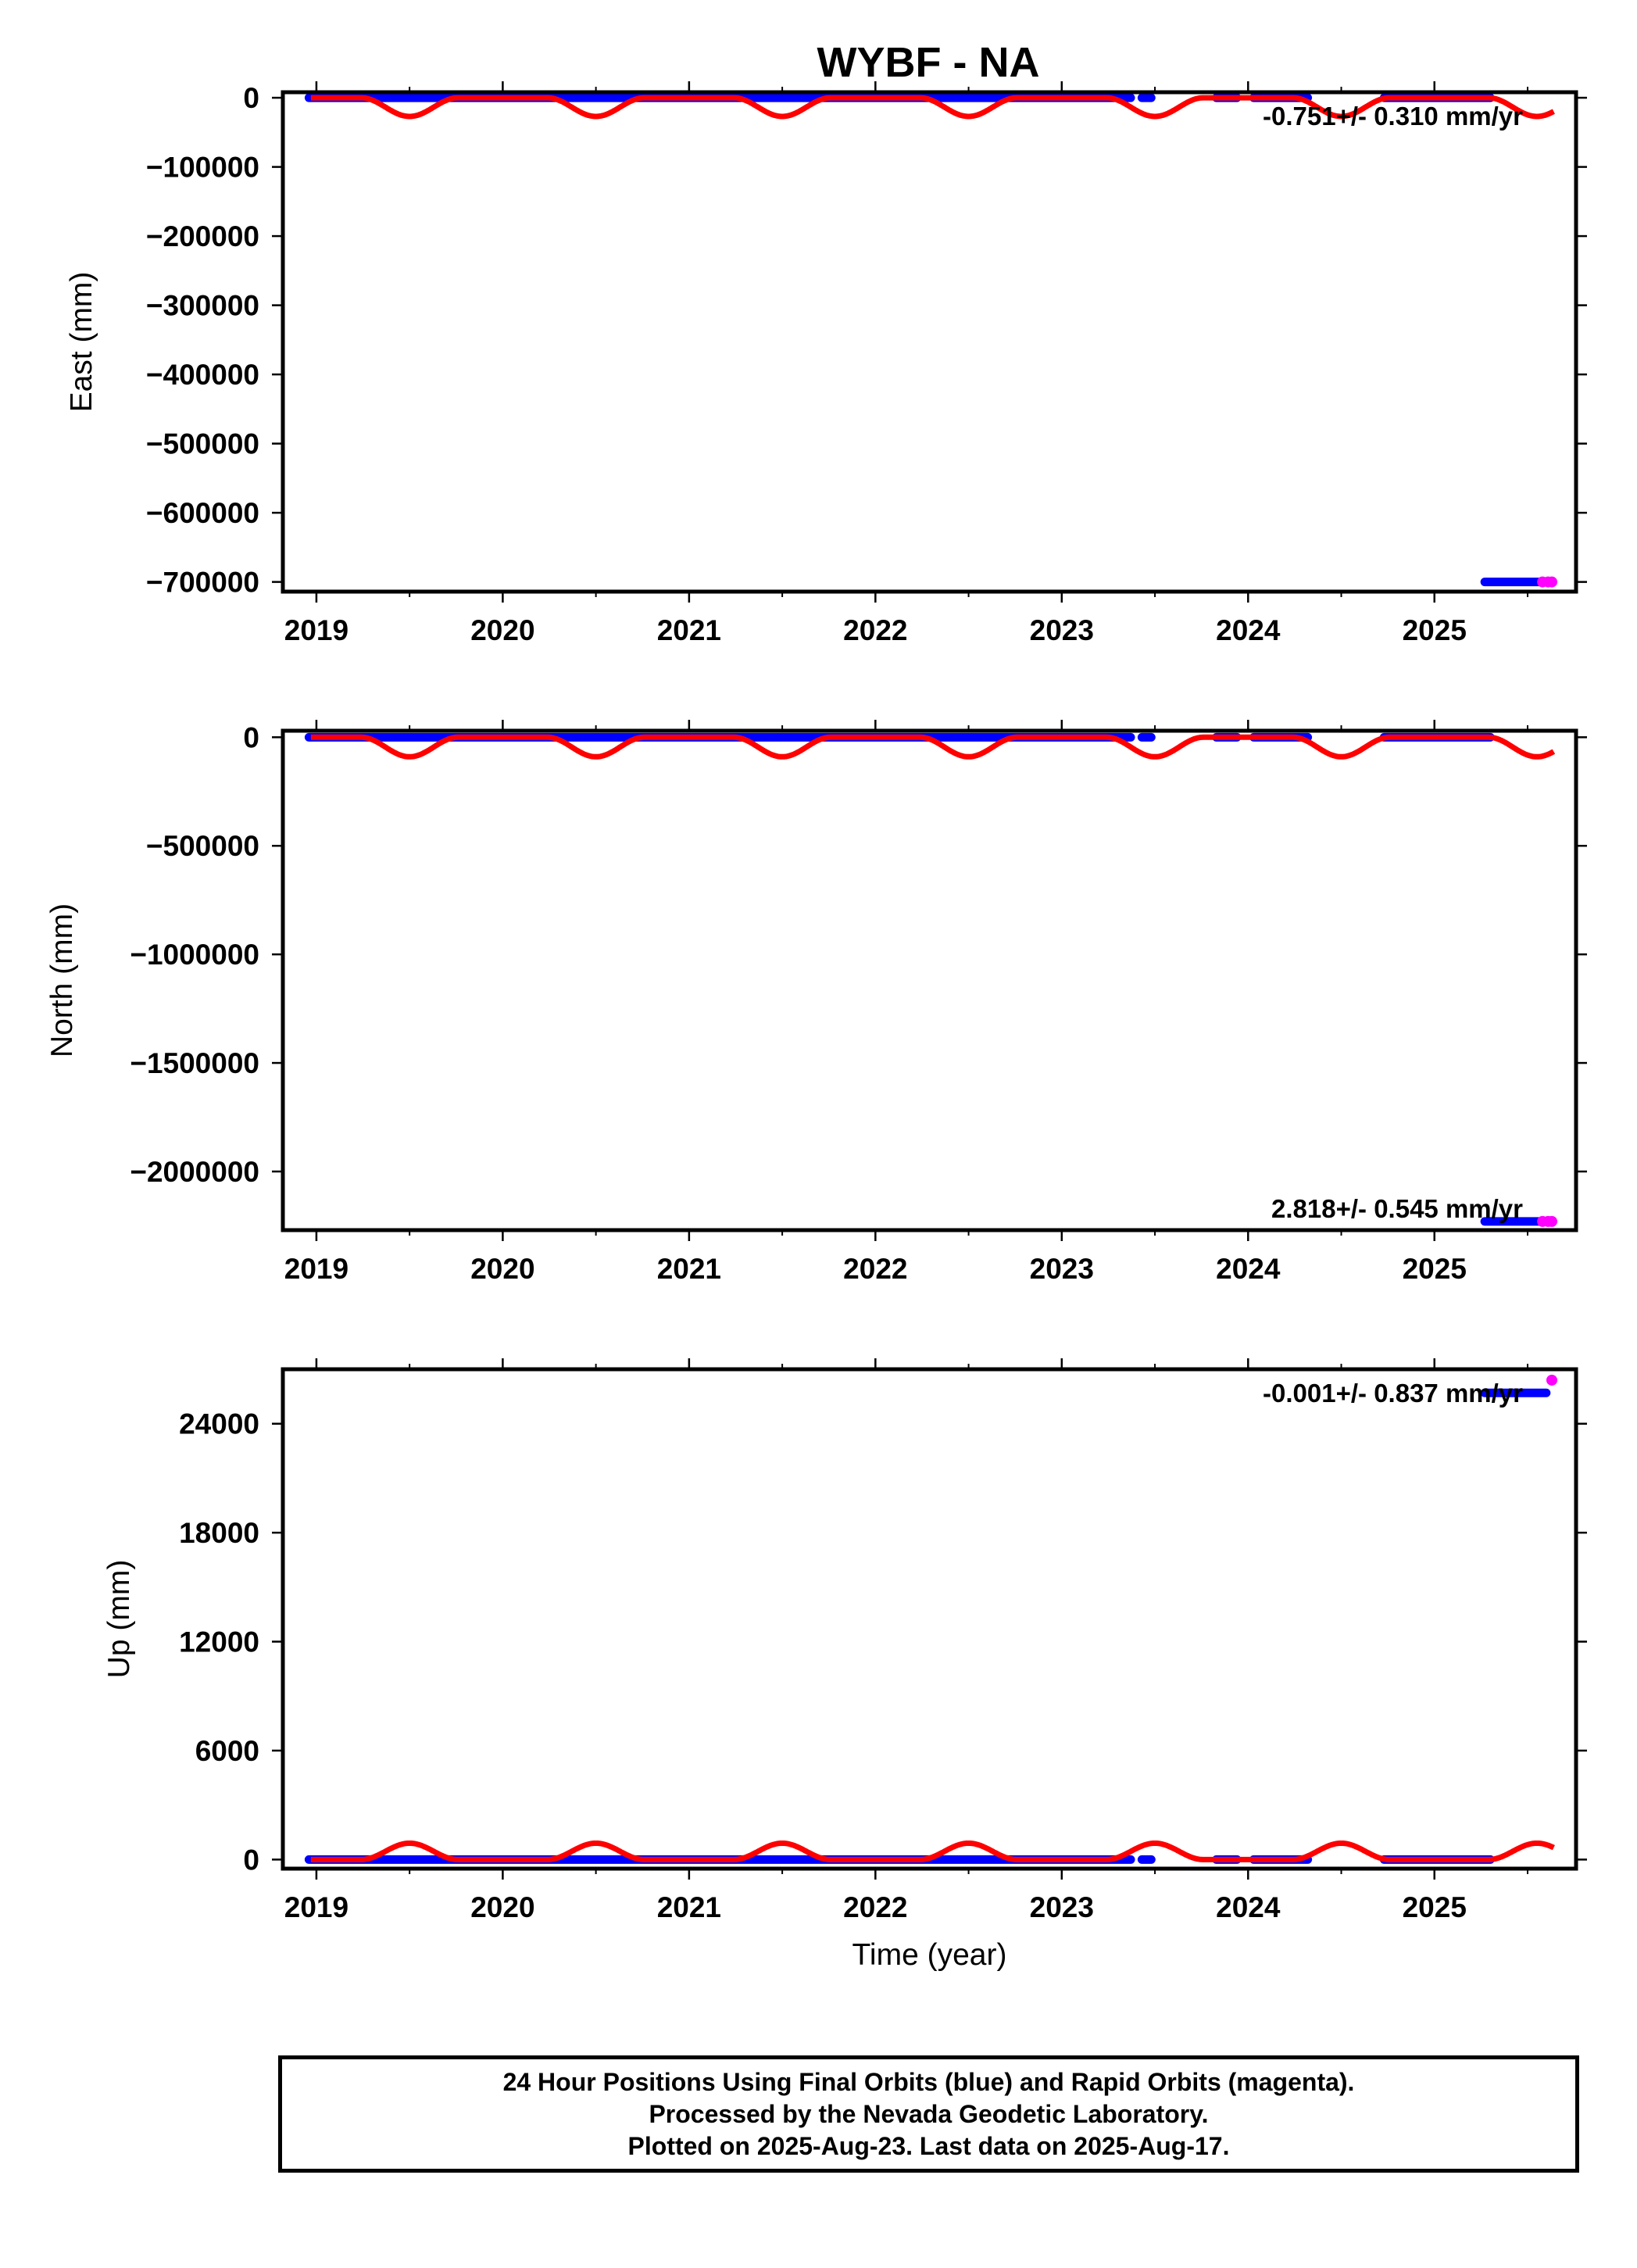 The width and height of the screenshot is (1637, 2268). What do you see at coordinates (194, 1063) in the screenshot?
I see `y-tick-label: −1500000` at bounding box center [194, 1063].